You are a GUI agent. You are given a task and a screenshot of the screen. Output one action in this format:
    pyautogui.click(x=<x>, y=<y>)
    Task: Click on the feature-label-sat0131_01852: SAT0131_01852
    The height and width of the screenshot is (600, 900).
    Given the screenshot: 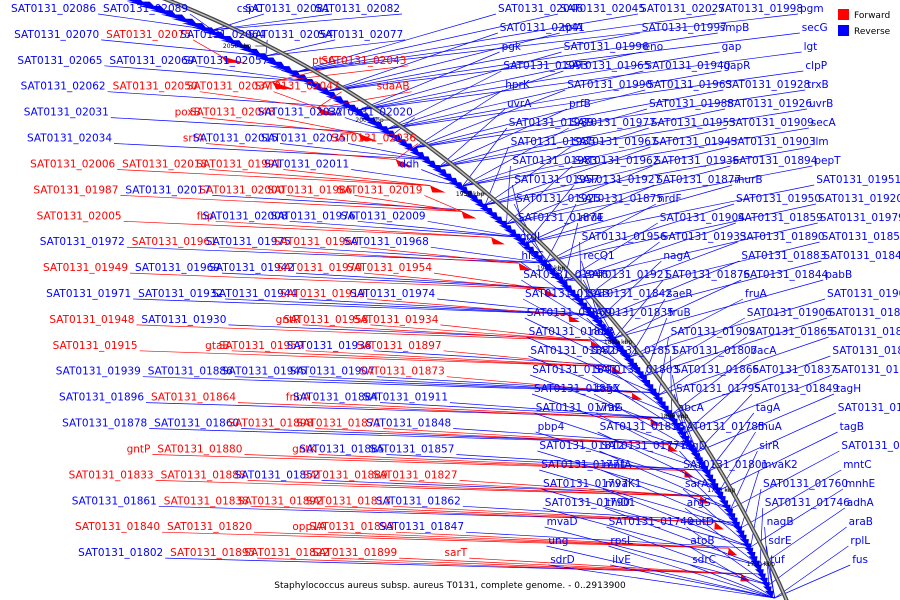 What is the action you would take?
    pyautogui.click(x=277, y=475)
    